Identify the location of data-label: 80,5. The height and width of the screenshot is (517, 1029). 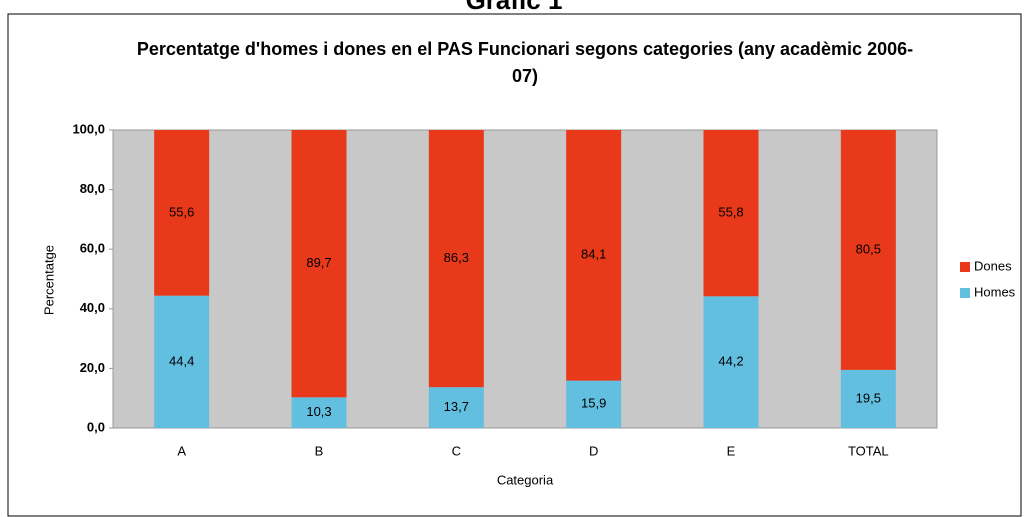
(868, 248).